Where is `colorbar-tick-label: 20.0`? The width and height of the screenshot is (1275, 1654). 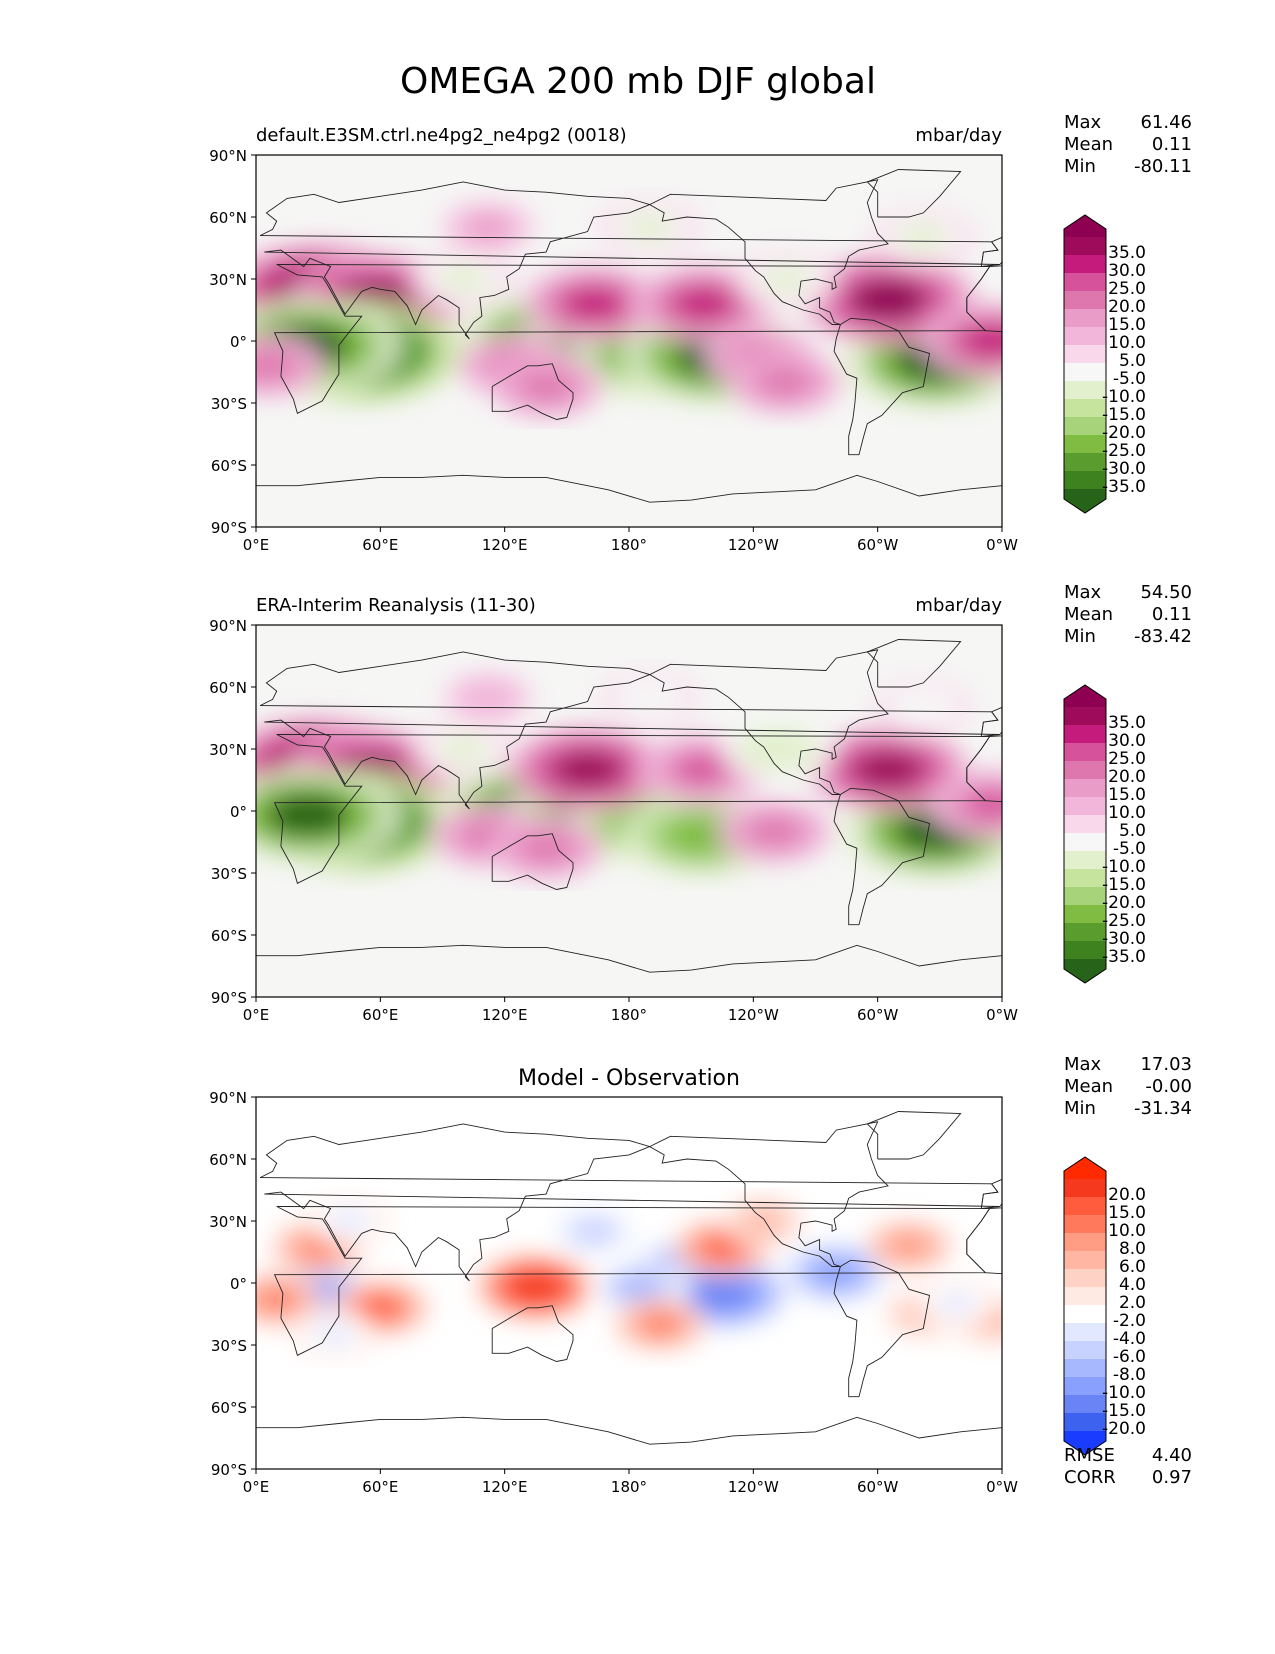
colorbar-tick-label: 20.0 is located at coordinates (1127, 1195).